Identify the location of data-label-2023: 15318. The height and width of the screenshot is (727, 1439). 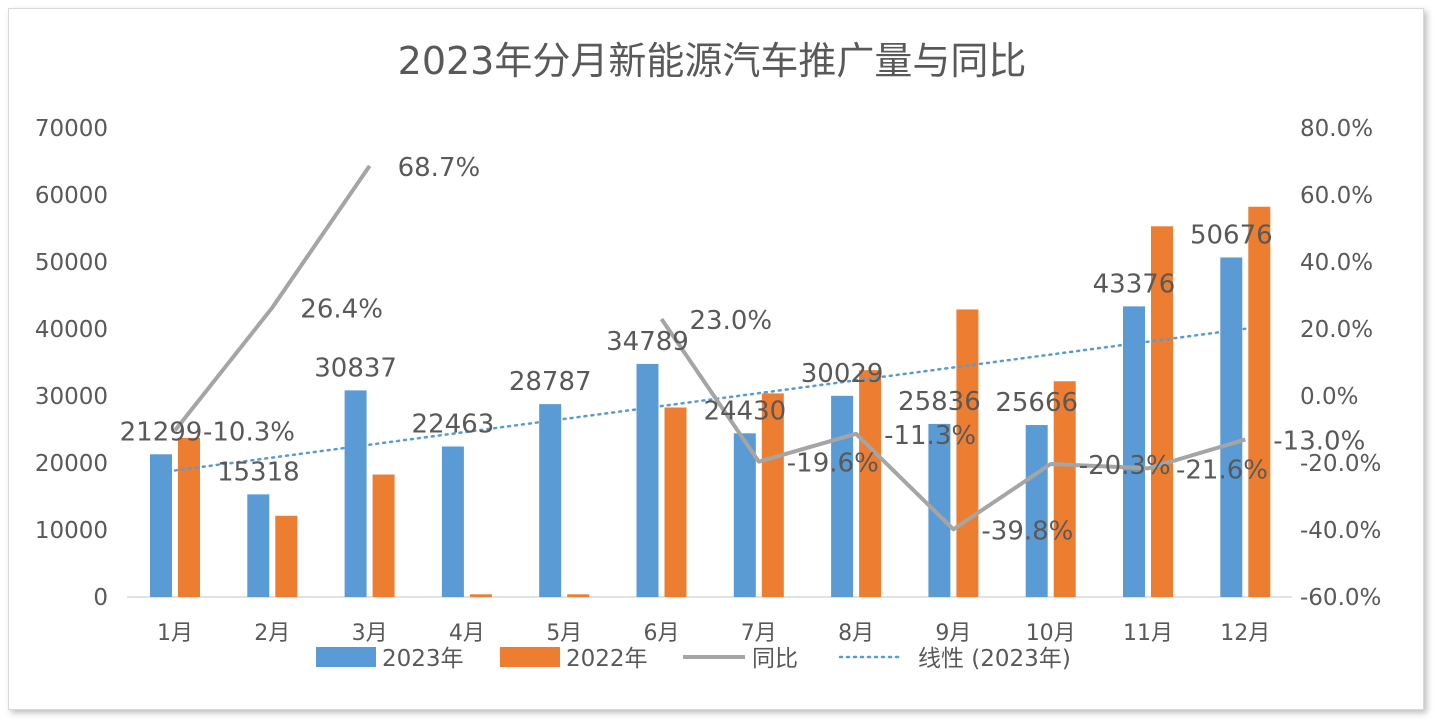
(258, 472).